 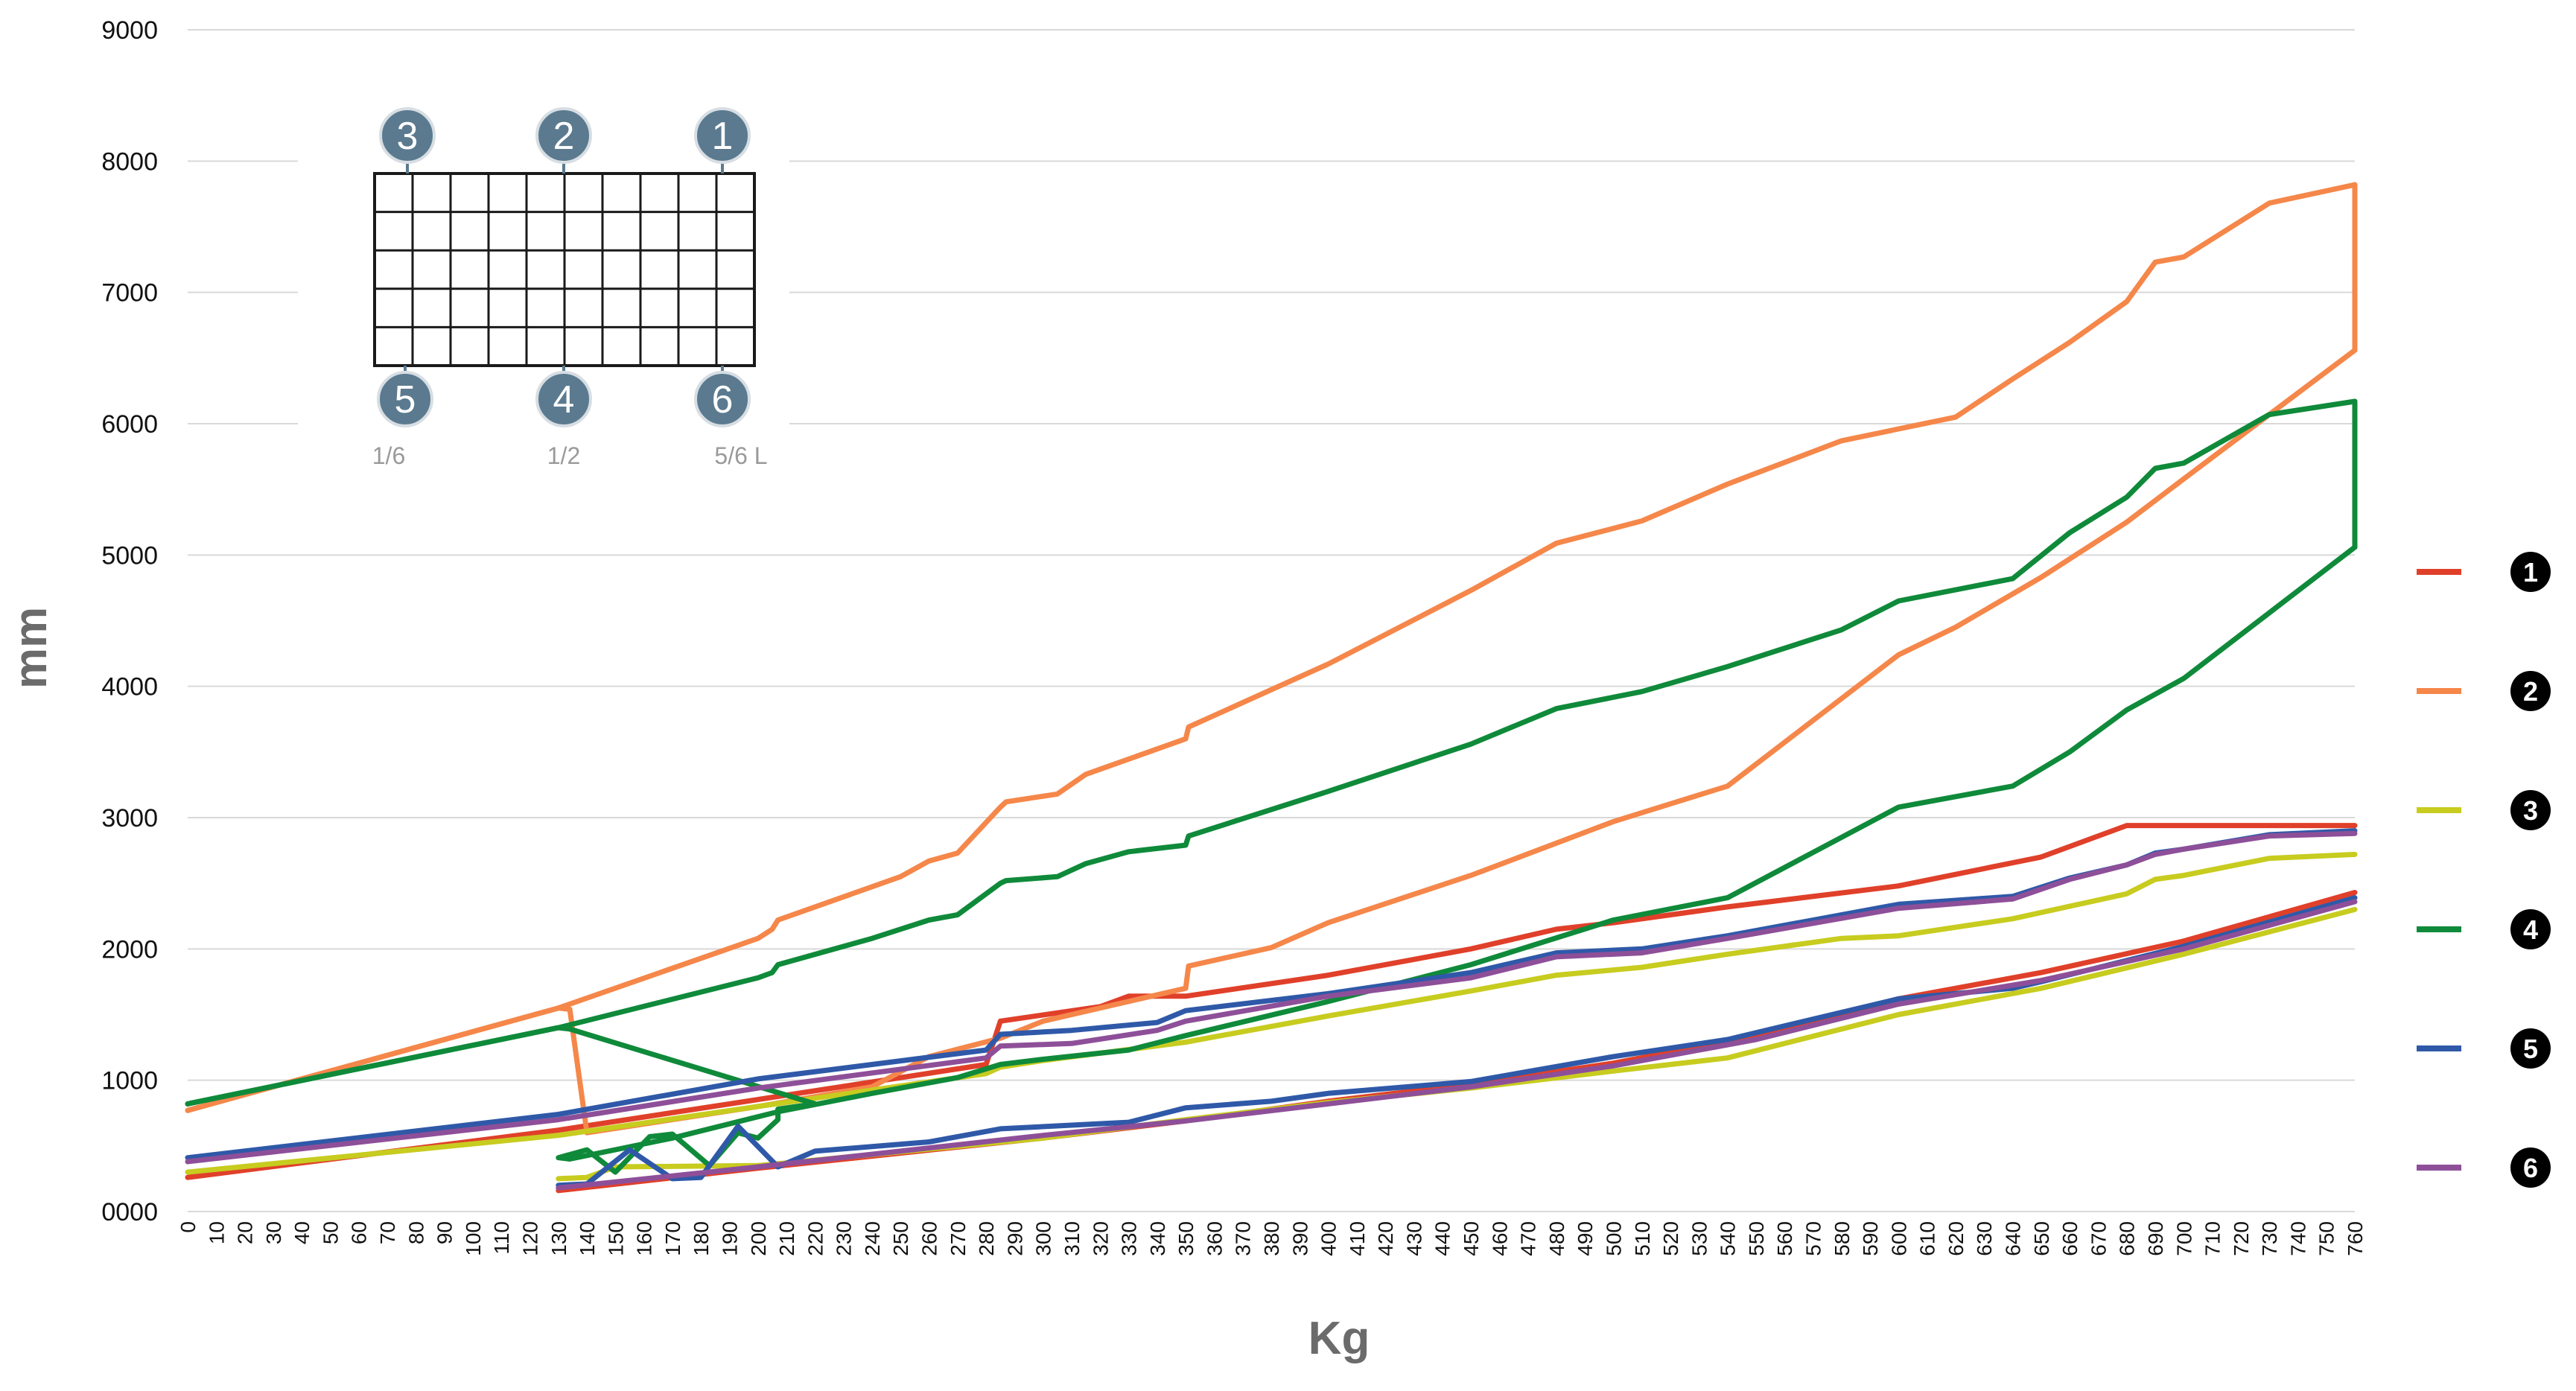 What do you see at coordinates (129, 293) in the screenshot?
I see `y-tick-label: 7000` at bounding box center [129, 293].